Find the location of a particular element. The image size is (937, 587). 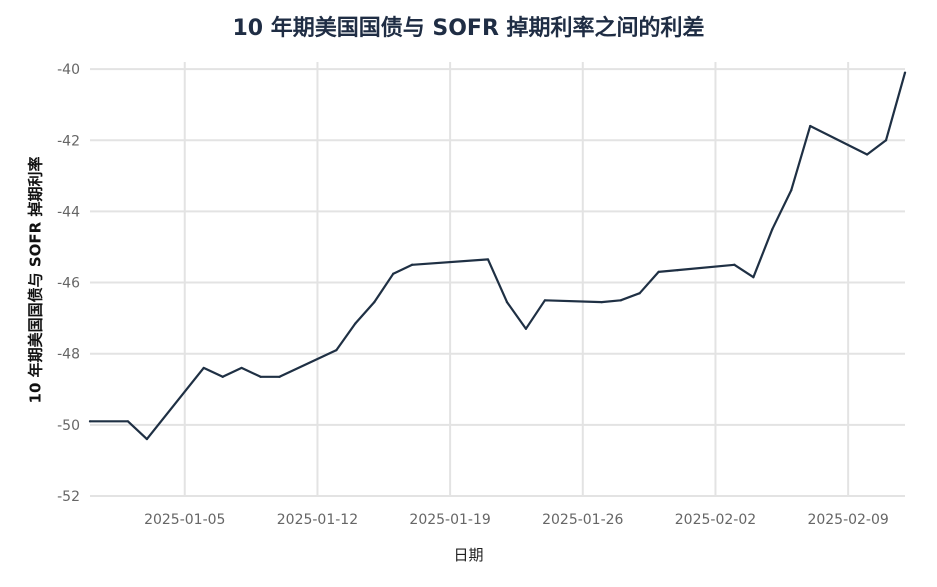

x-tick-label: 2025-01-05 is located at coordinates (184, 520).